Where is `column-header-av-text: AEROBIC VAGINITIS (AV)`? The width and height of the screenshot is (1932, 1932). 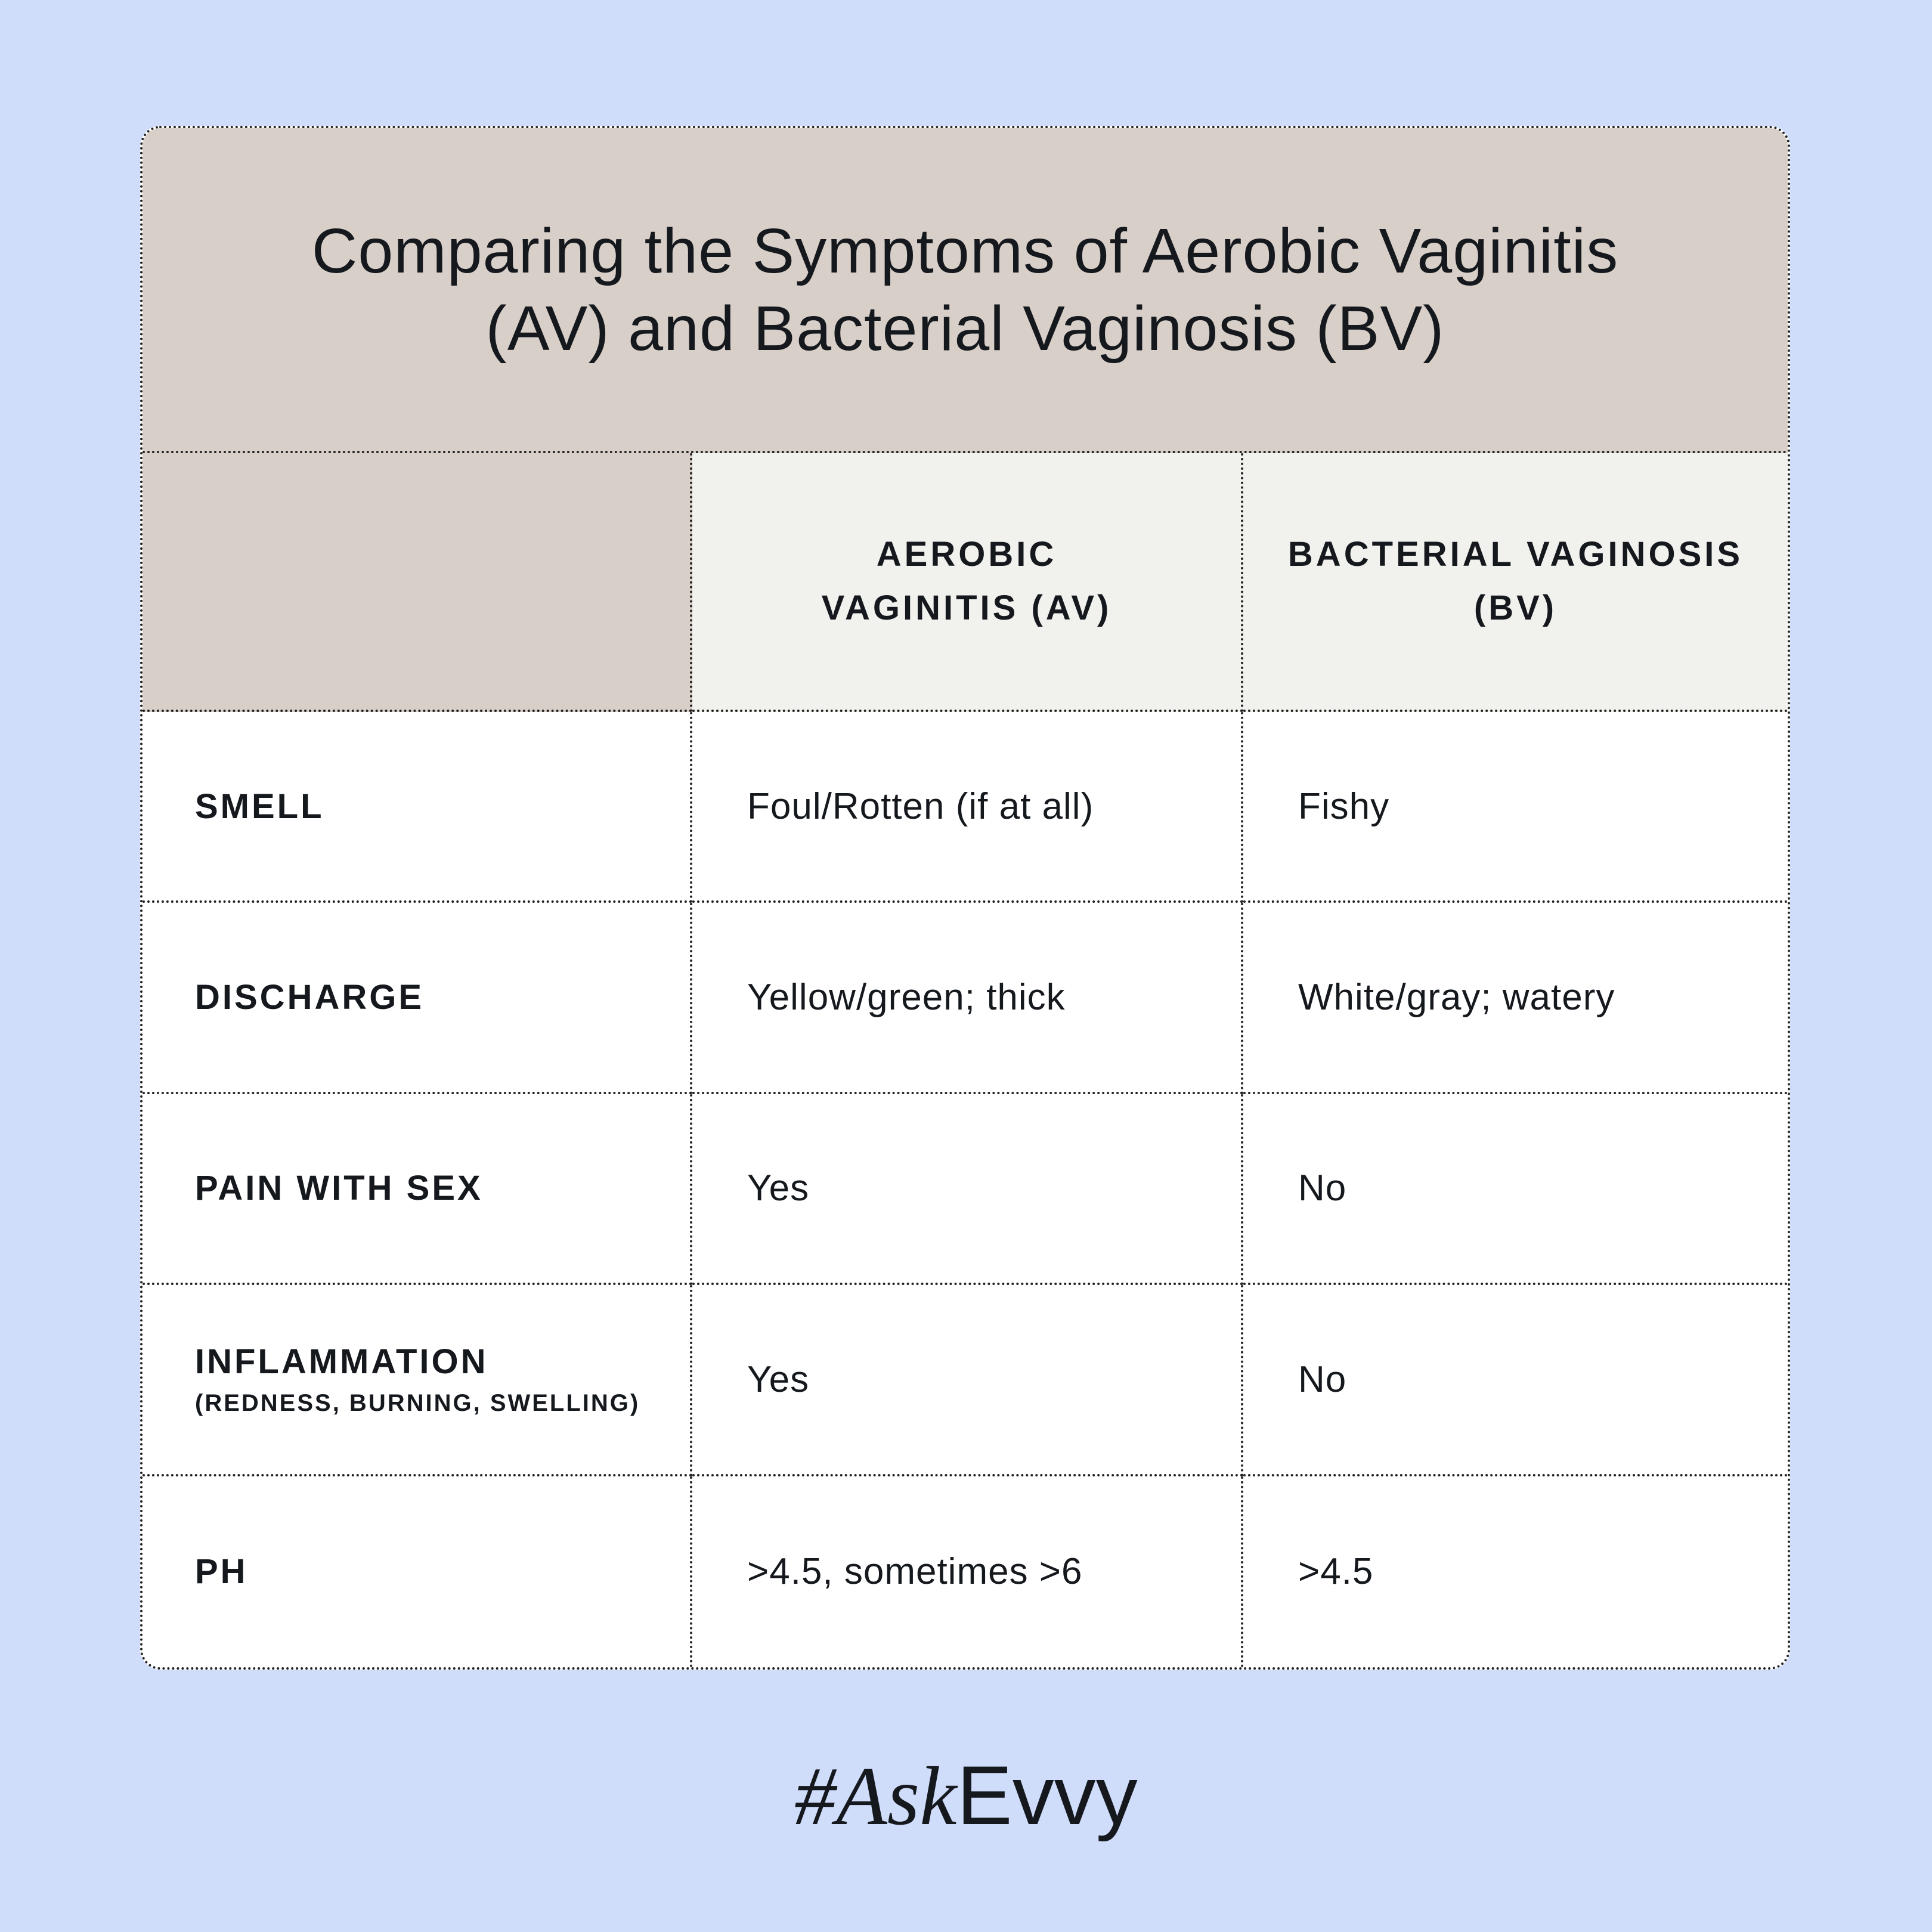
column-header-av-text: AEROBIC VAGINITIS (AV) is located at coordinates (967, 581).